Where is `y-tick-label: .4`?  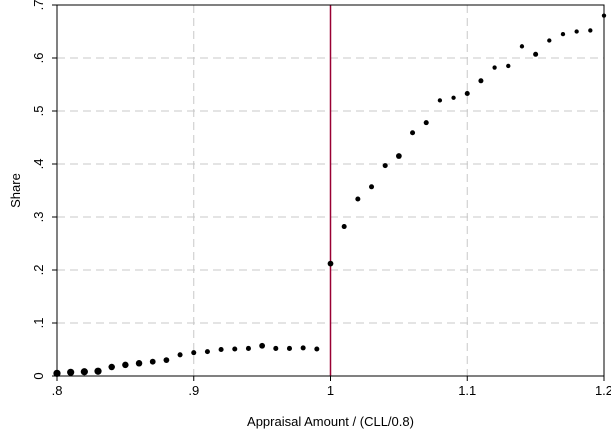 y-tick-label: .4 is located at coordinates (38, 164).